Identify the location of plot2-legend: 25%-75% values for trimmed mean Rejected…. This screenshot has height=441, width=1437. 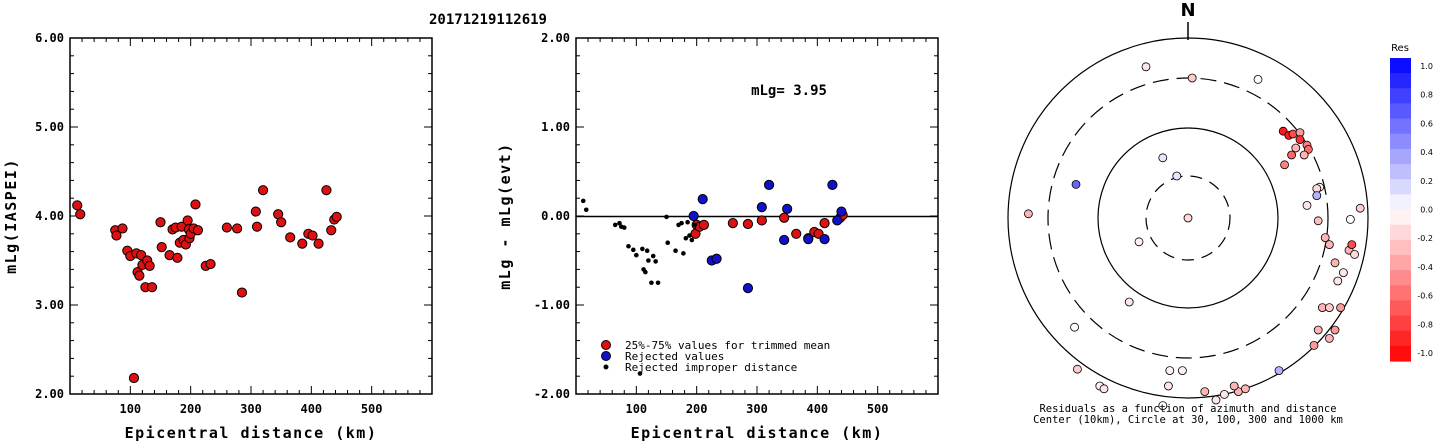
(715, 356).